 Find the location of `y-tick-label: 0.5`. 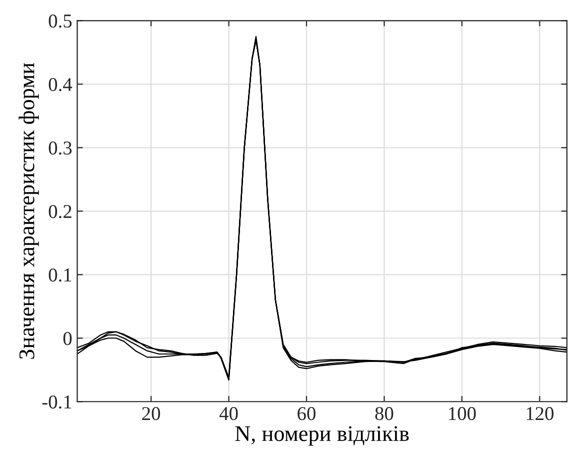

y-tick-label: 0.5 is located at coordinates (60, 21).